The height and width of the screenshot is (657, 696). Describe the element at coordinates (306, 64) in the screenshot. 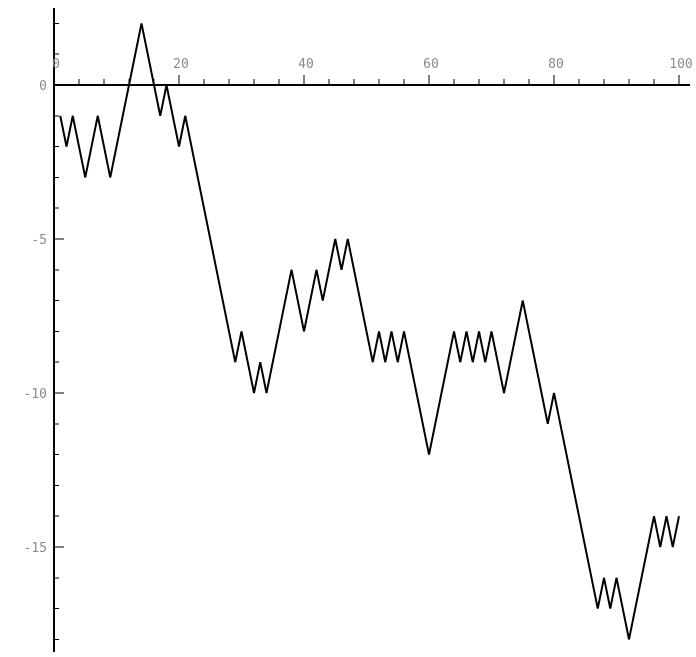

I see `x-tick-label: 40` at that location.